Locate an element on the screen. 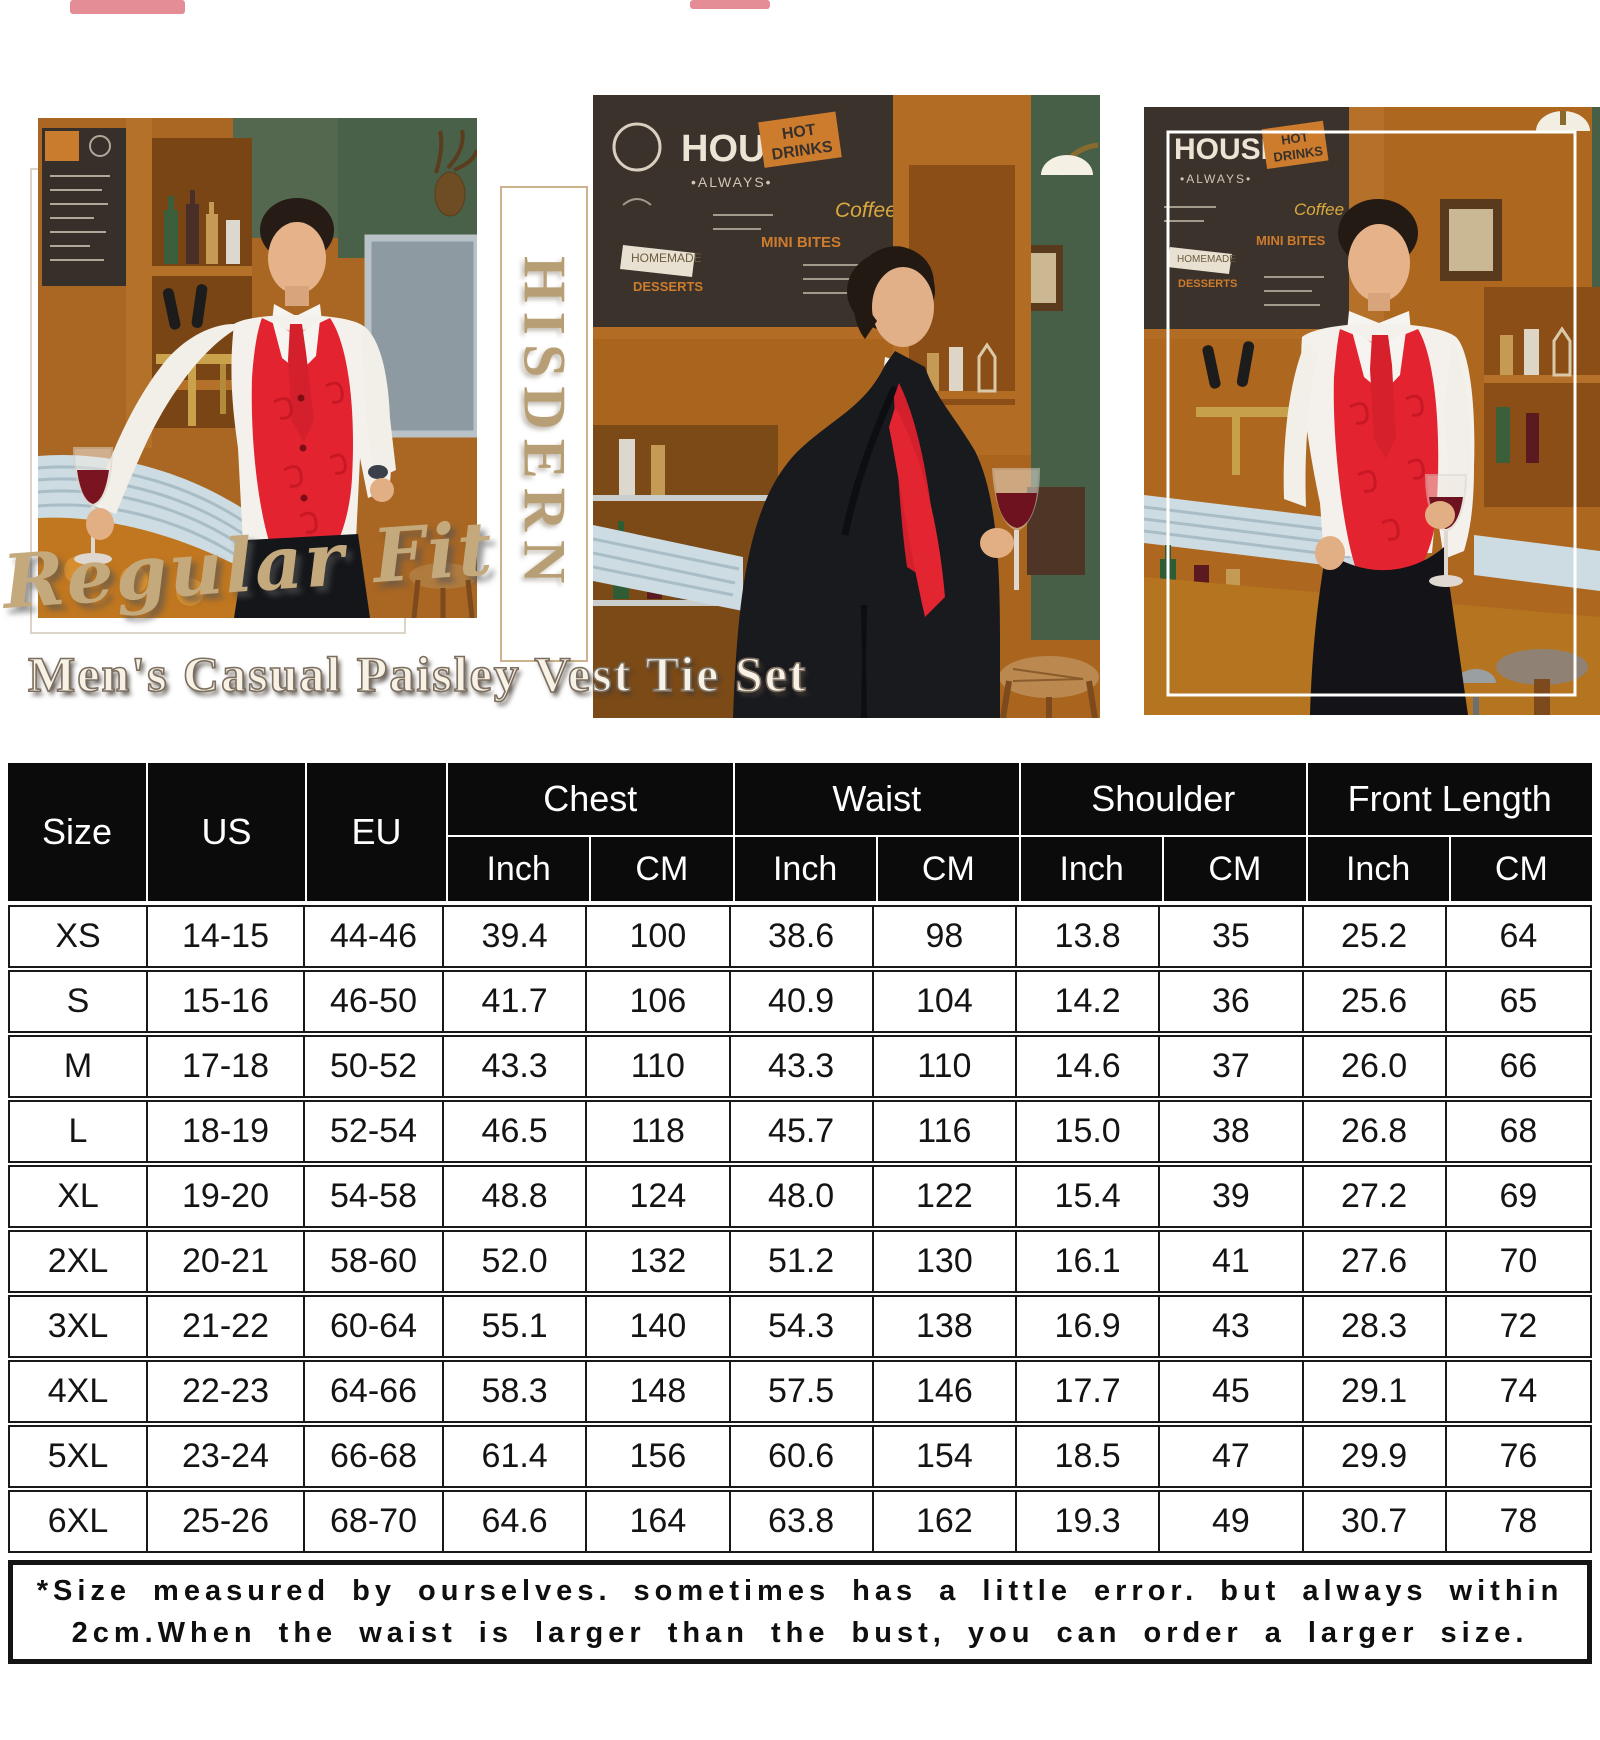 This screenshot has width=1600, height=1740. cell-eu: 58-60 is located at coordinates (374, 1261).